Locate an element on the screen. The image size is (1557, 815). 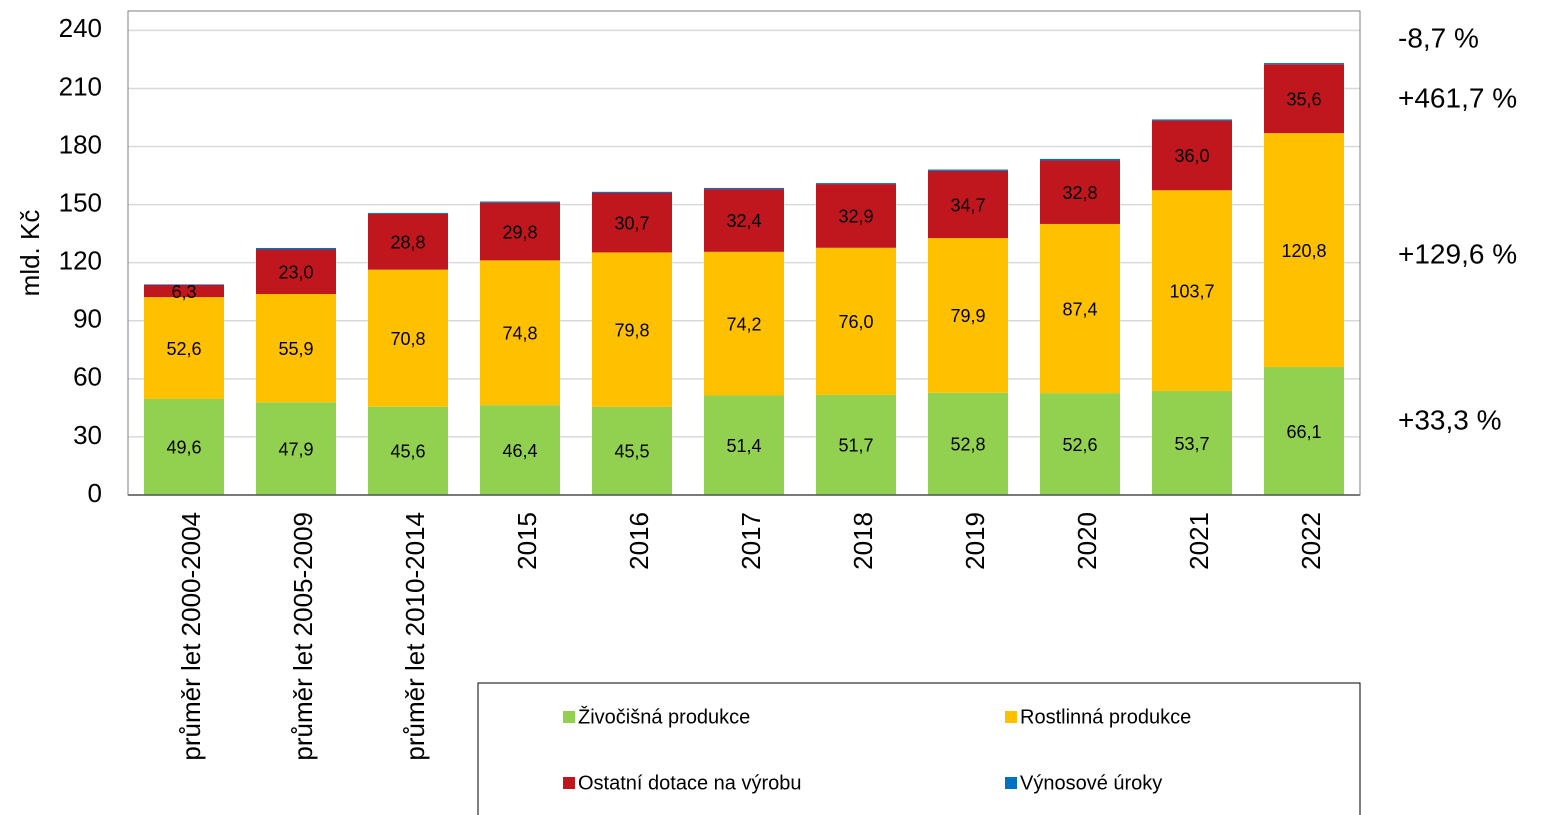
legend-label: Živočišná produkce is located at coordinates (664, 716).